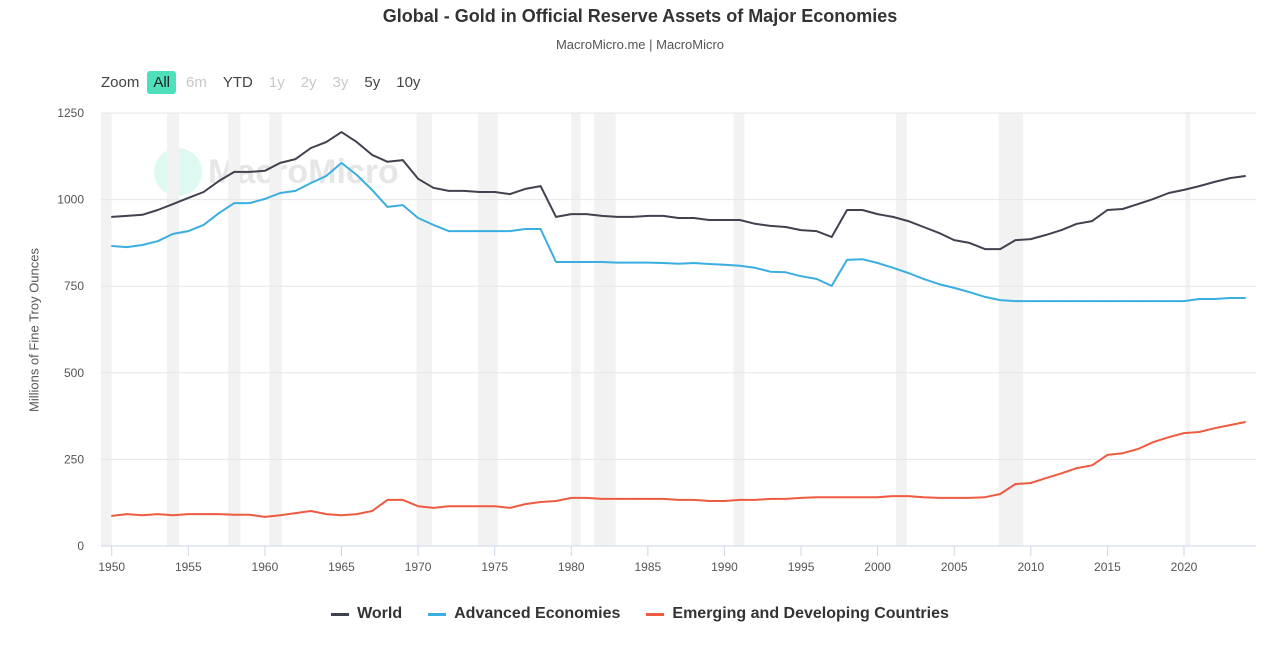 The image size is (1280, 660). I want to click on zoom-button-10y: 10y, so click(408, 82).